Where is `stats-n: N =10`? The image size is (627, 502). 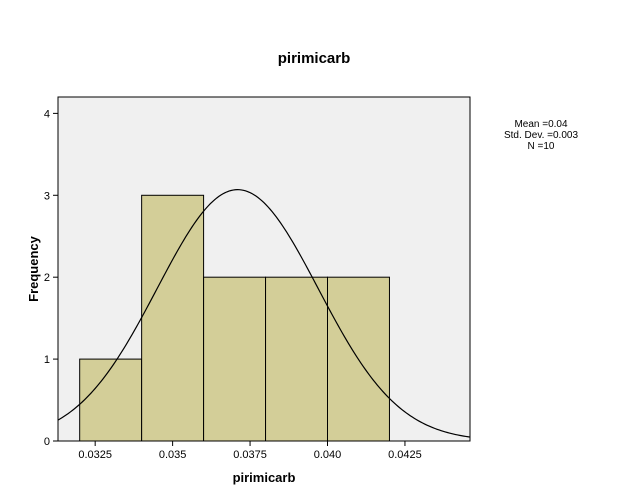 stats-n: N =10 is located at coordinates (541, 146).